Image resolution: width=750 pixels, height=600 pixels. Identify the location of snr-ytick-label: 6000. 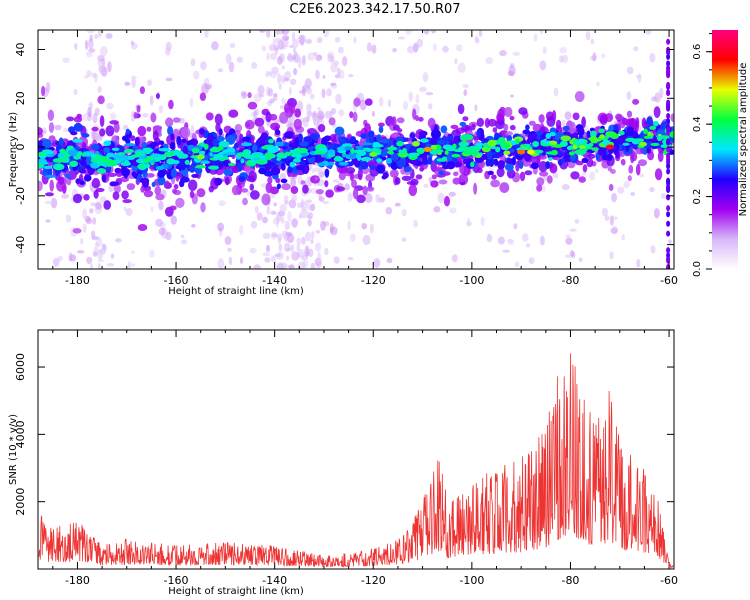
(20, 367).